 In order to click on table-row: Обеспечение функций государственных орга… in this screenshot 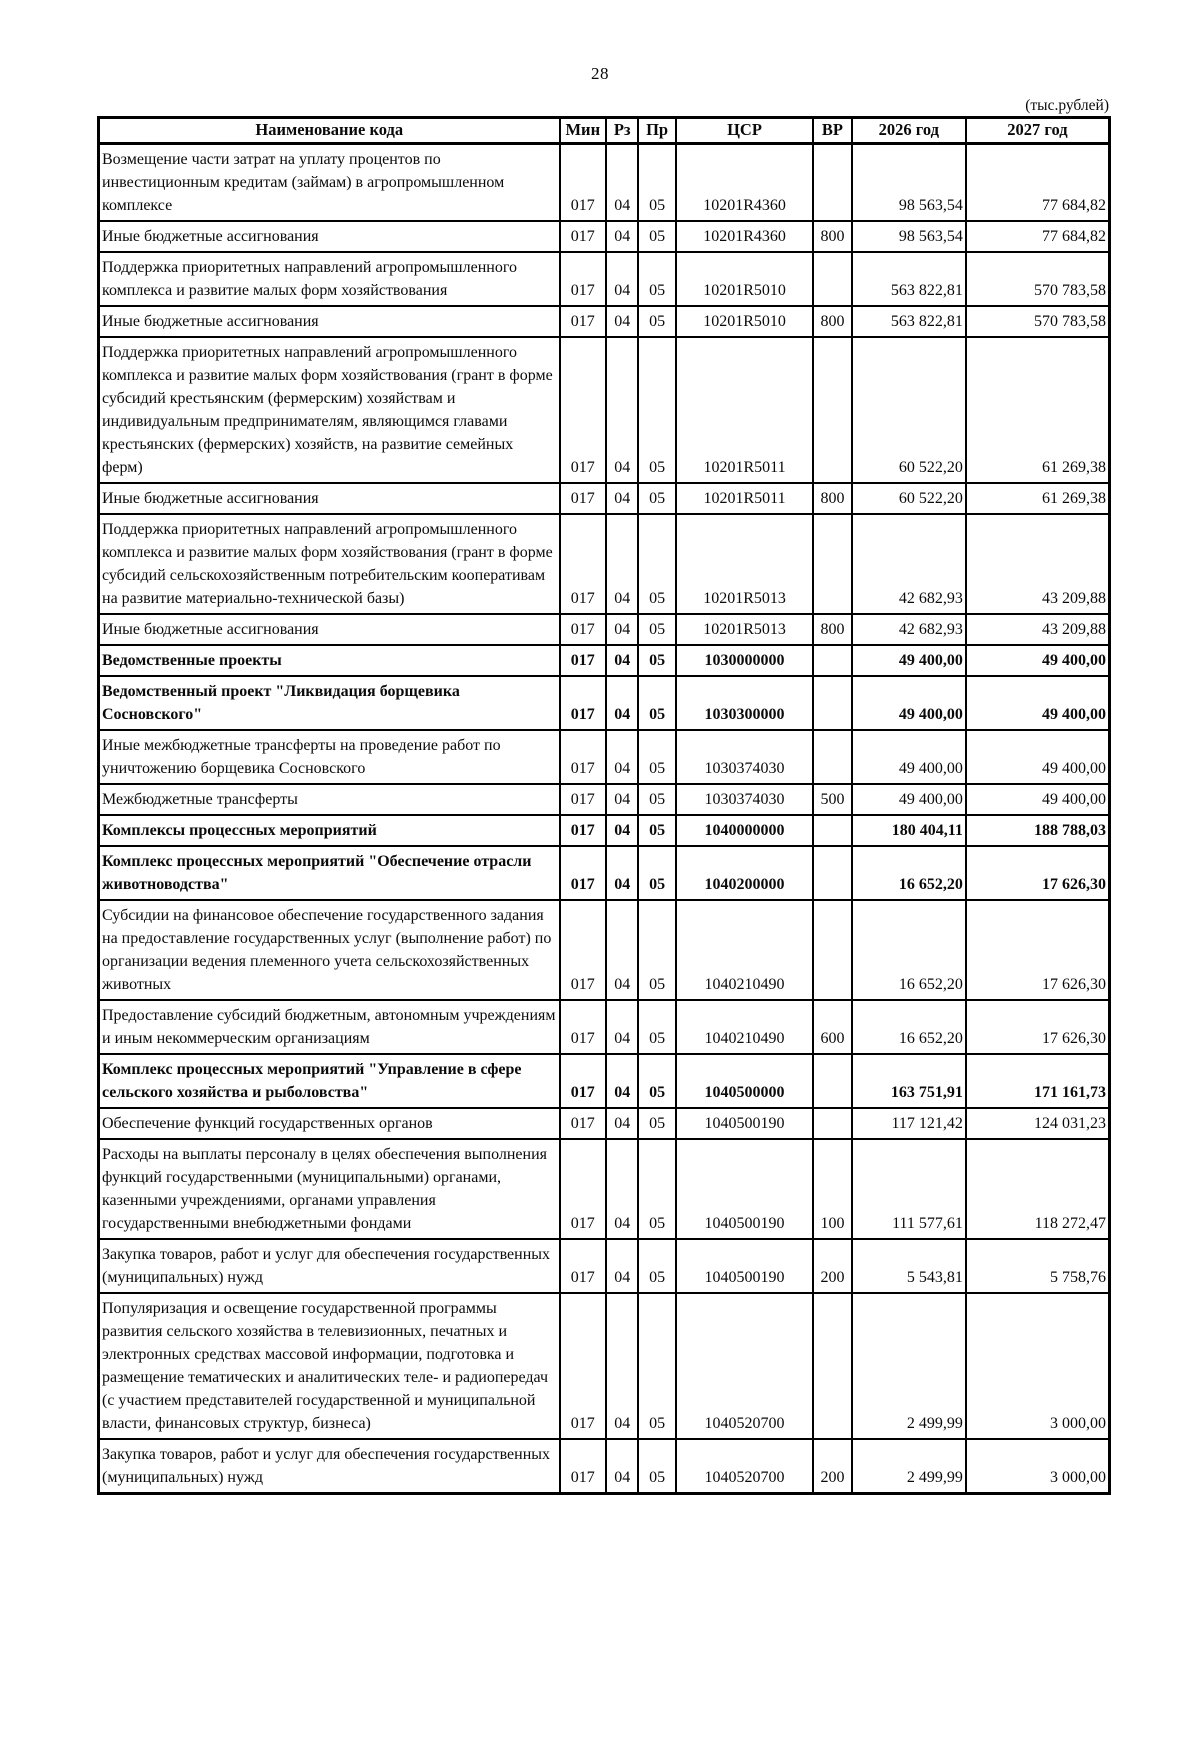, I will do `click(604, 1123)`.